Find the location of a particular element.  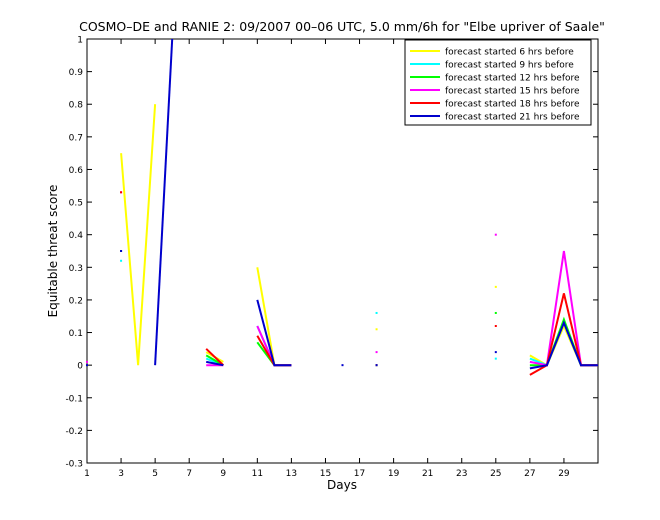

y-tick-label: 0 is located at coordinates (80, 367).